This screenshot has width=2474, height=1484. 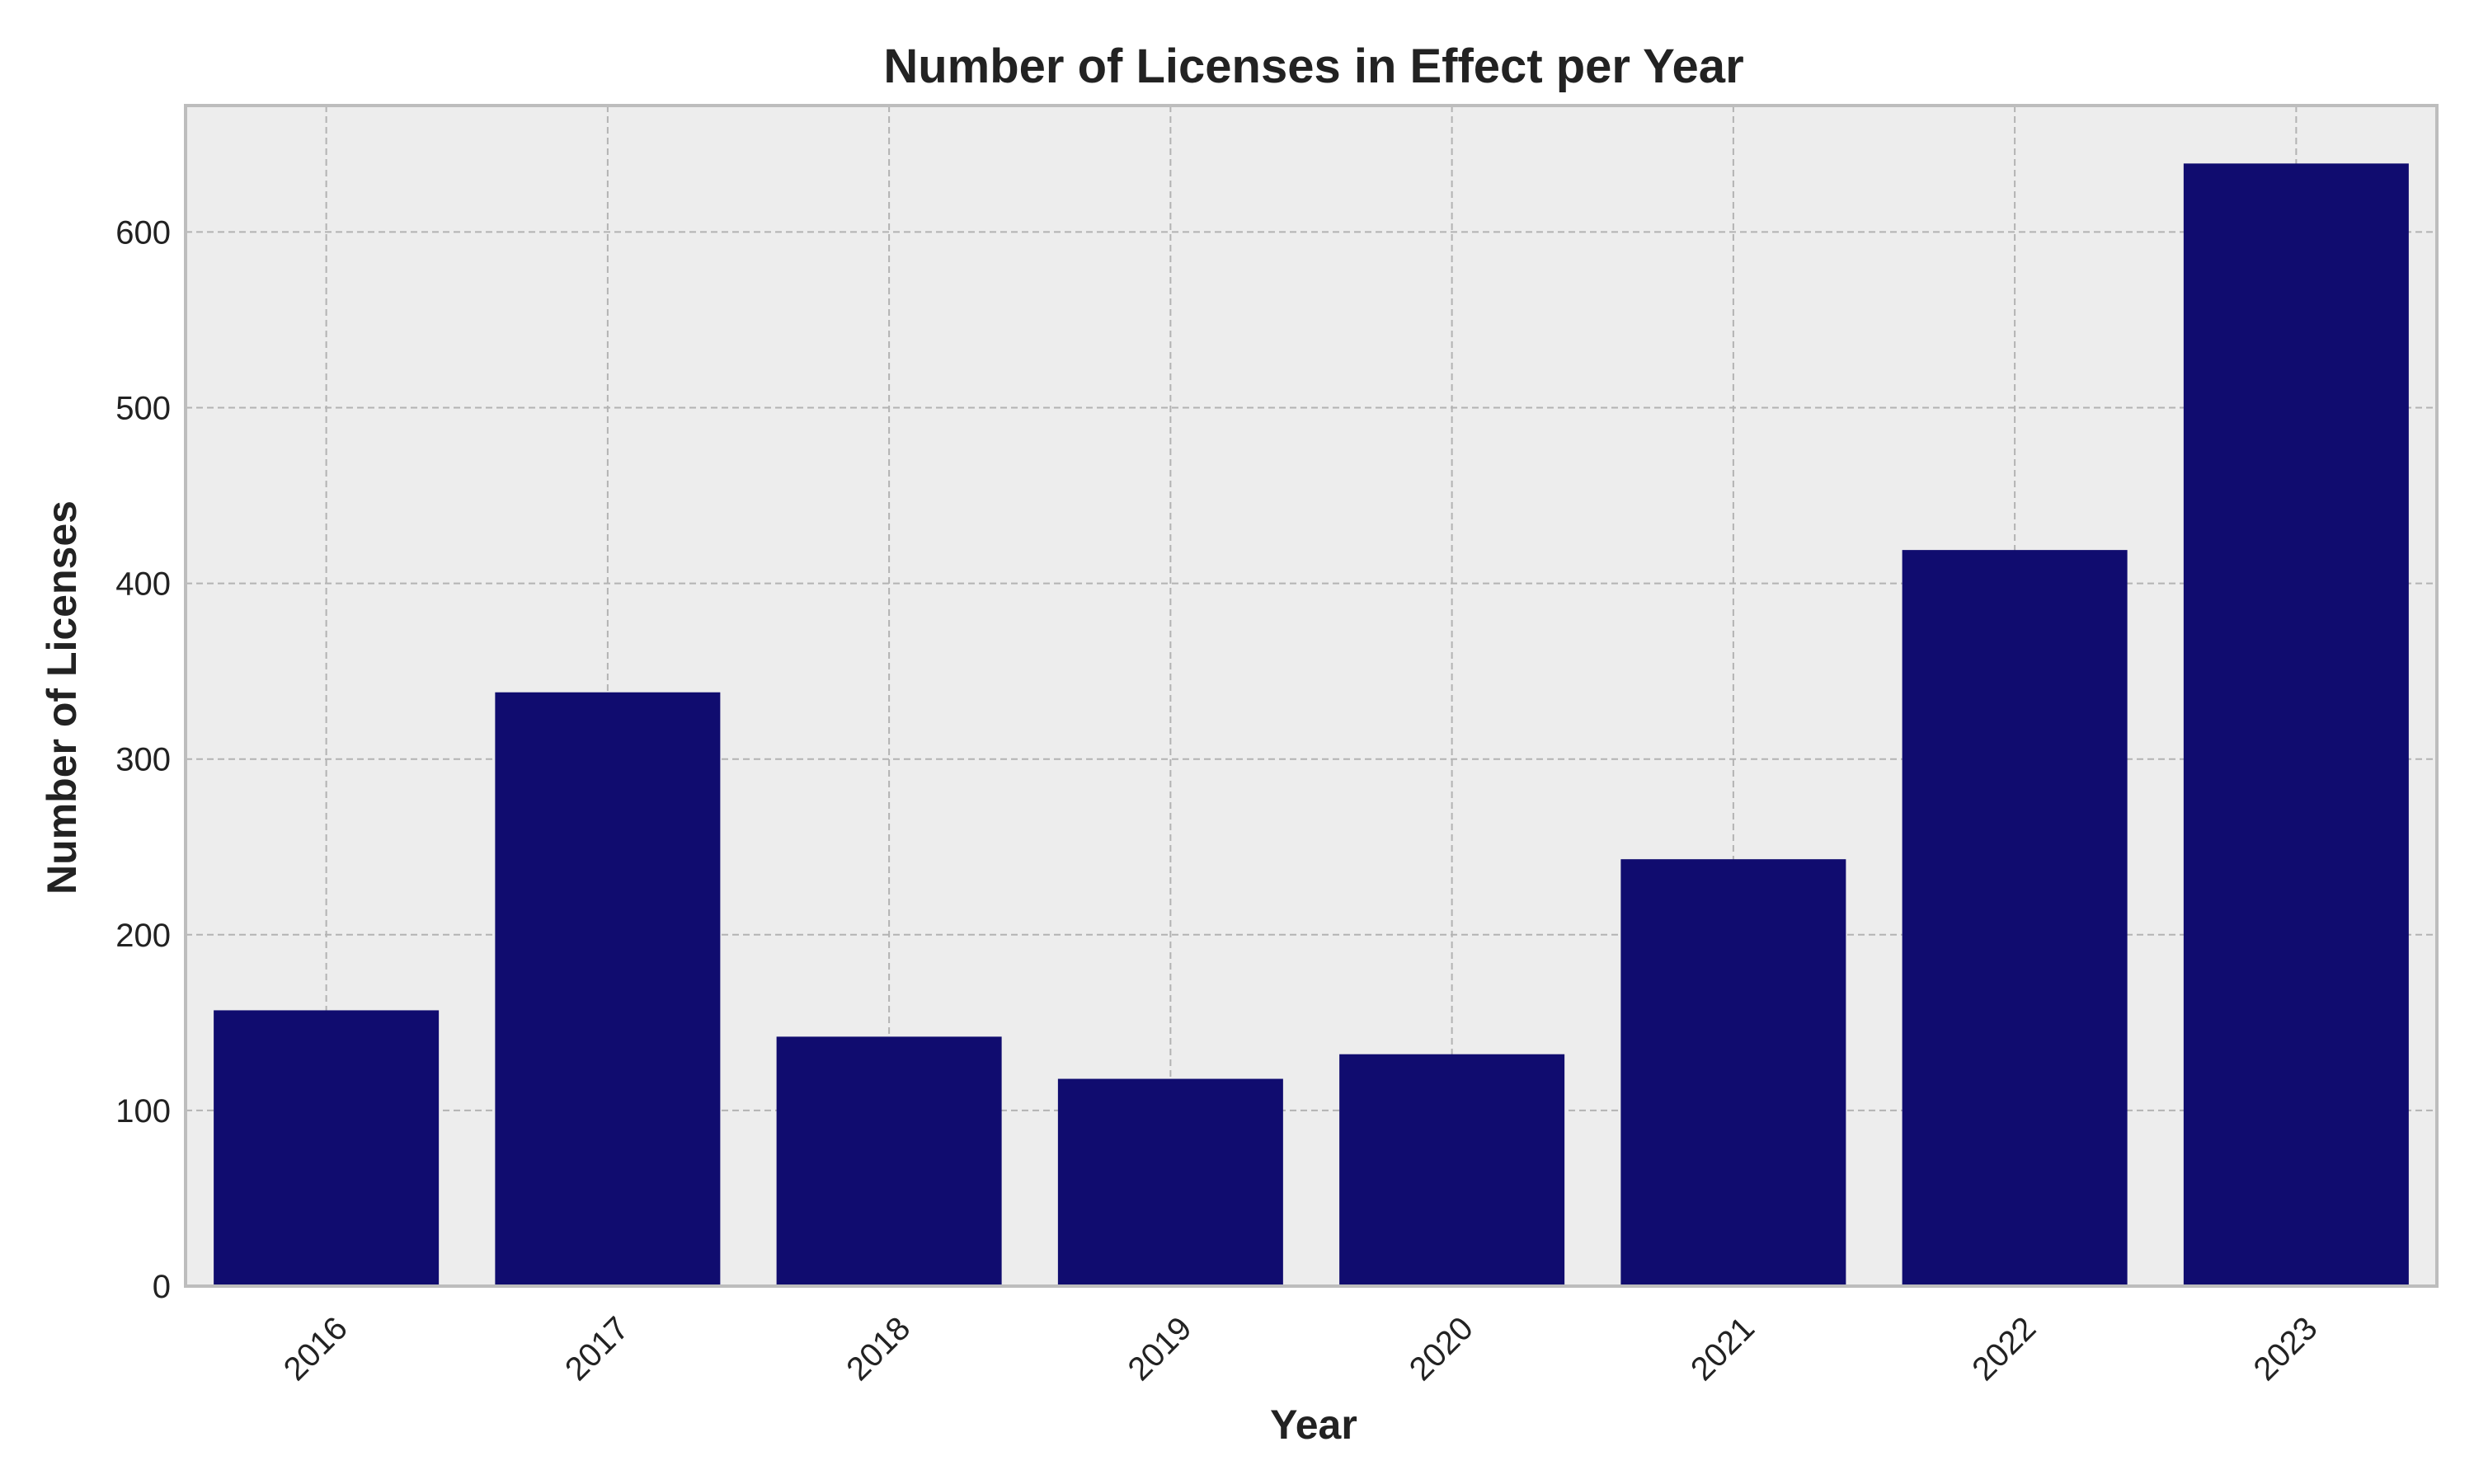 What do you see at coordinates (143, 233) in the screenshot?
I see `y-tick-label: 600` at bounding box center [143, 233].